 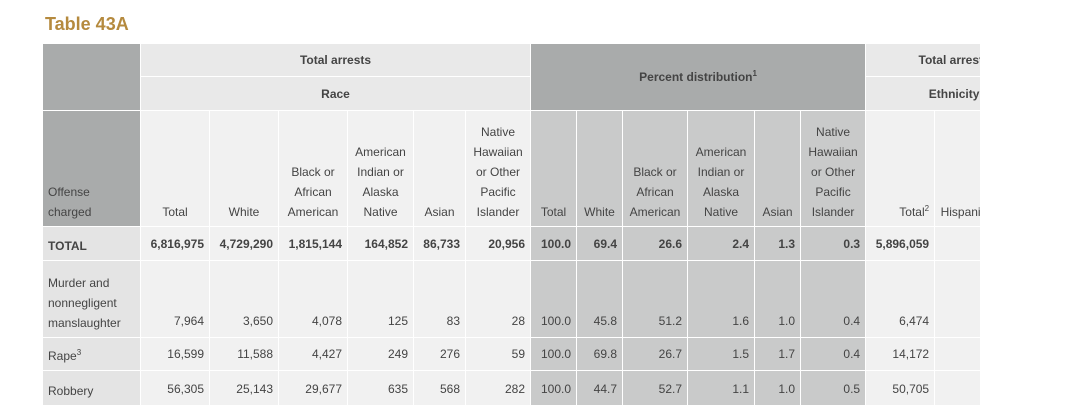 I want to click on offense-cell: Murder and nonnegligent manslaughter, so click(x=91, y=299).